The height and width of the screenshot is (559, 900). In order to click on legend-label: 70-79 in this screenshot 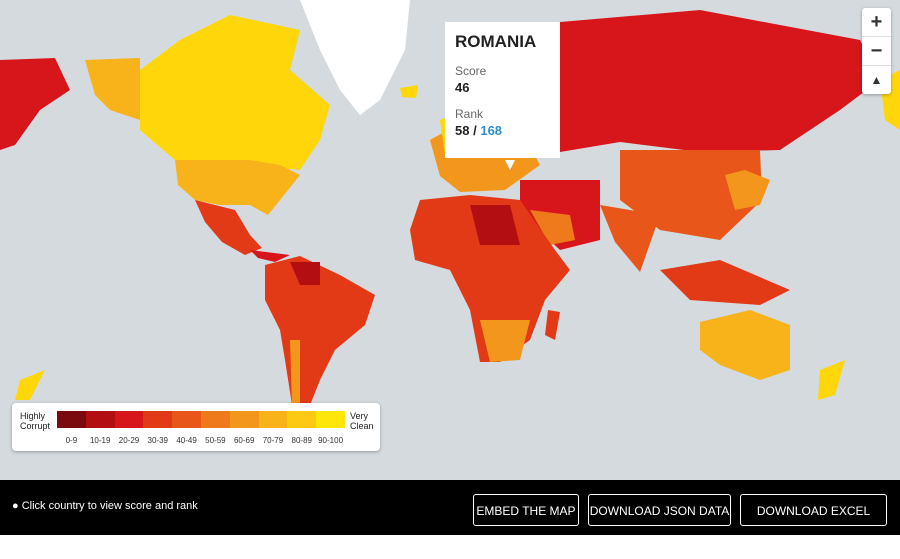, I will do `click(273, 440)`.